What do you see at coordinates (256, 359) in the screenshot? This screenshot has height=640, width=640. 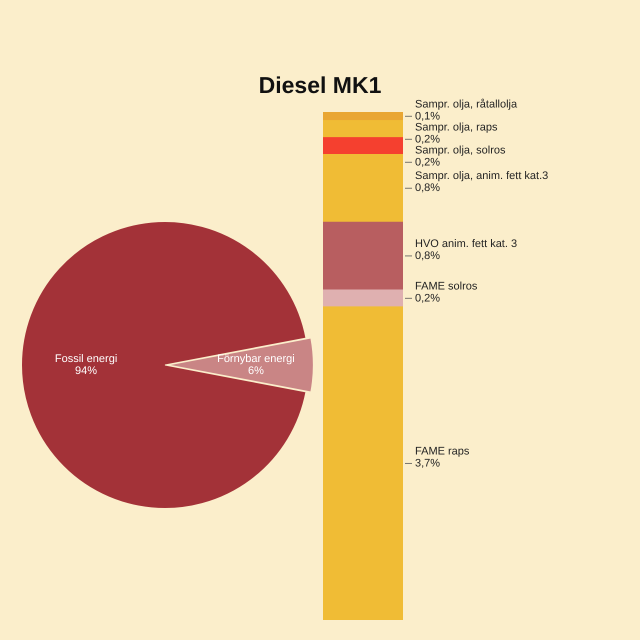 I see `slice-label: Förnybar energi` at bounding box center [256, 359].